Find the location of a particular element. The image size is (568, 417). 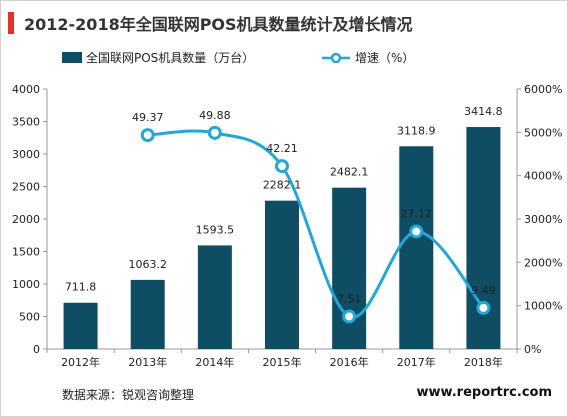

growth-value-label: 42.21 is located at coordinates (282, 148).